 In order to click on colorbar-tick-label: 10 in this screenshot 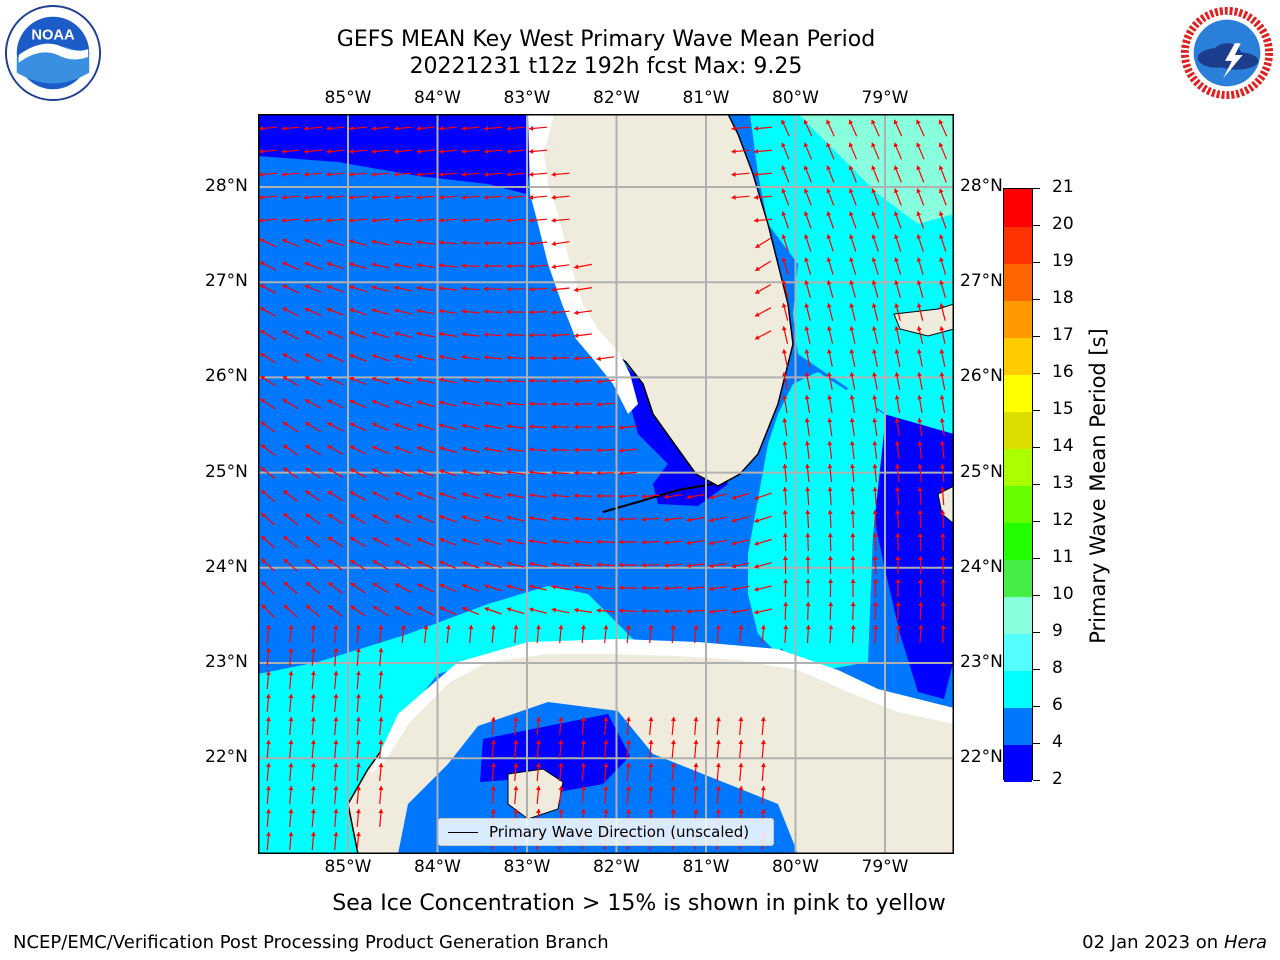, I will do `click(1063, 594)`.